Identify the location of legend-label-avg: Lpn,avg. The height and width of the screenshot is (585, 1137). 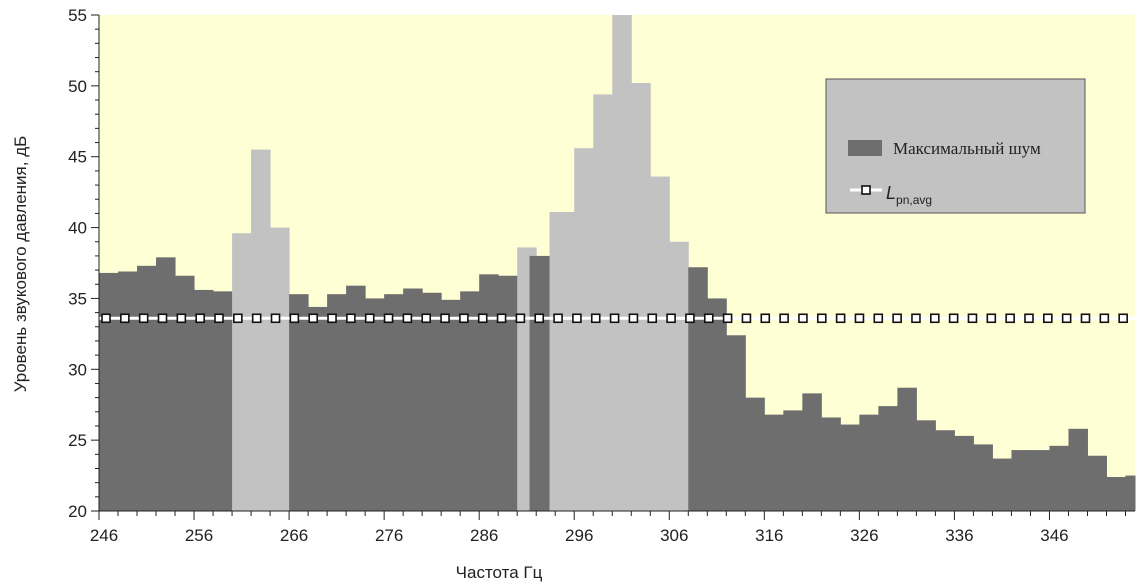
(909, 195).